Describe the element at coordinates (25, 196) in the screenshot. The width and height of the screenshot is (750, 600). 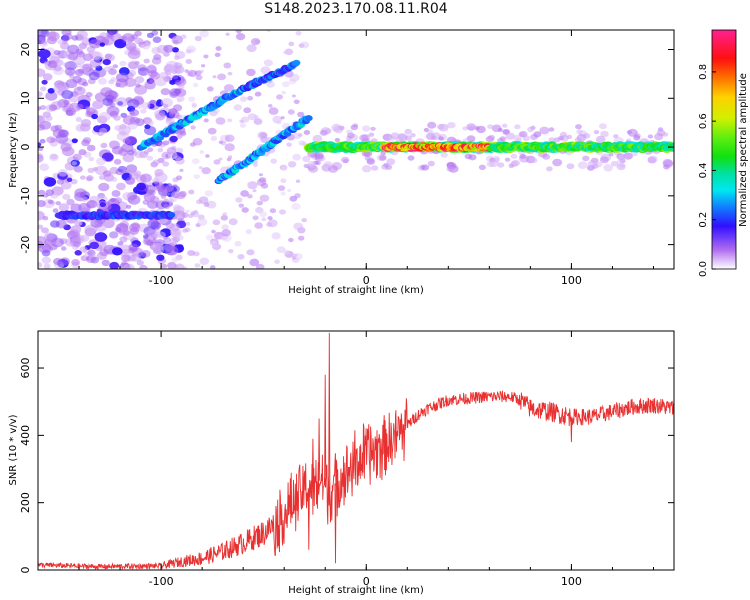
I see `y-tick-label: -10` at that location.